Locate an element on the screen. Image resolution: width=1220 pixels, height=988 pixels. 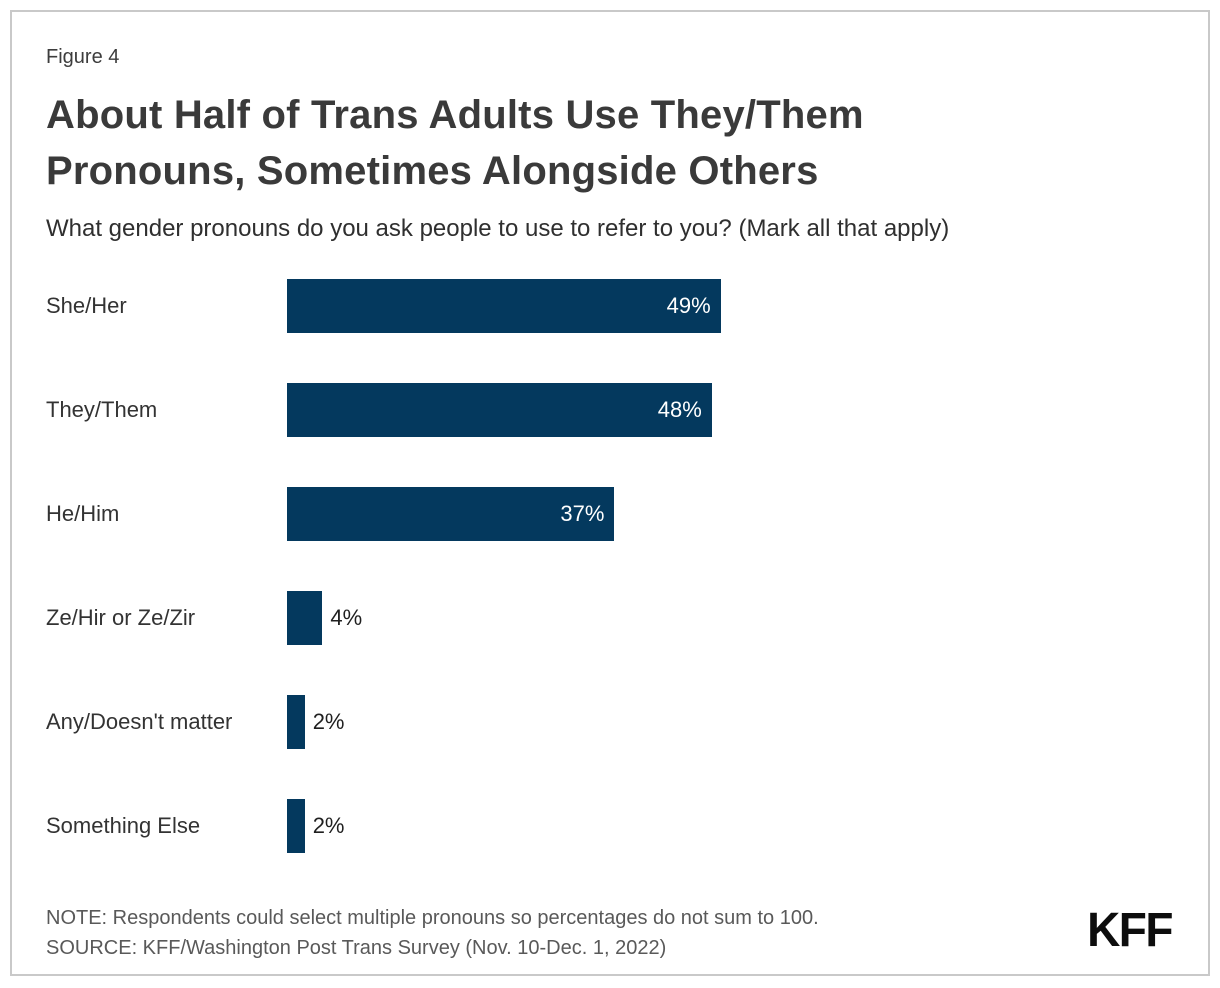
chart-row: He/Him 37% is located at coordinates (610, 514).